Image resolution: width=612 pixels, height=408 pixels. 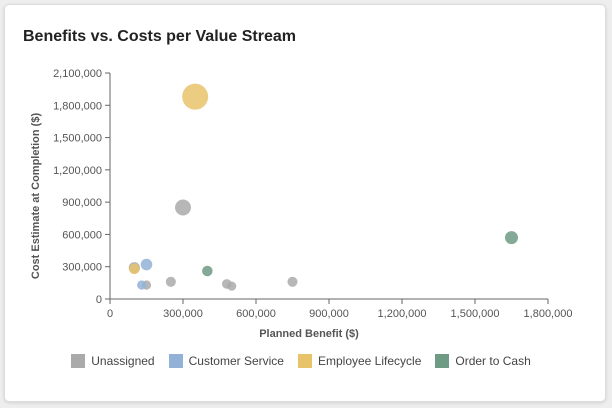 I want to click on x-tick-label: 1,500,000, so click(x=475, y=314).